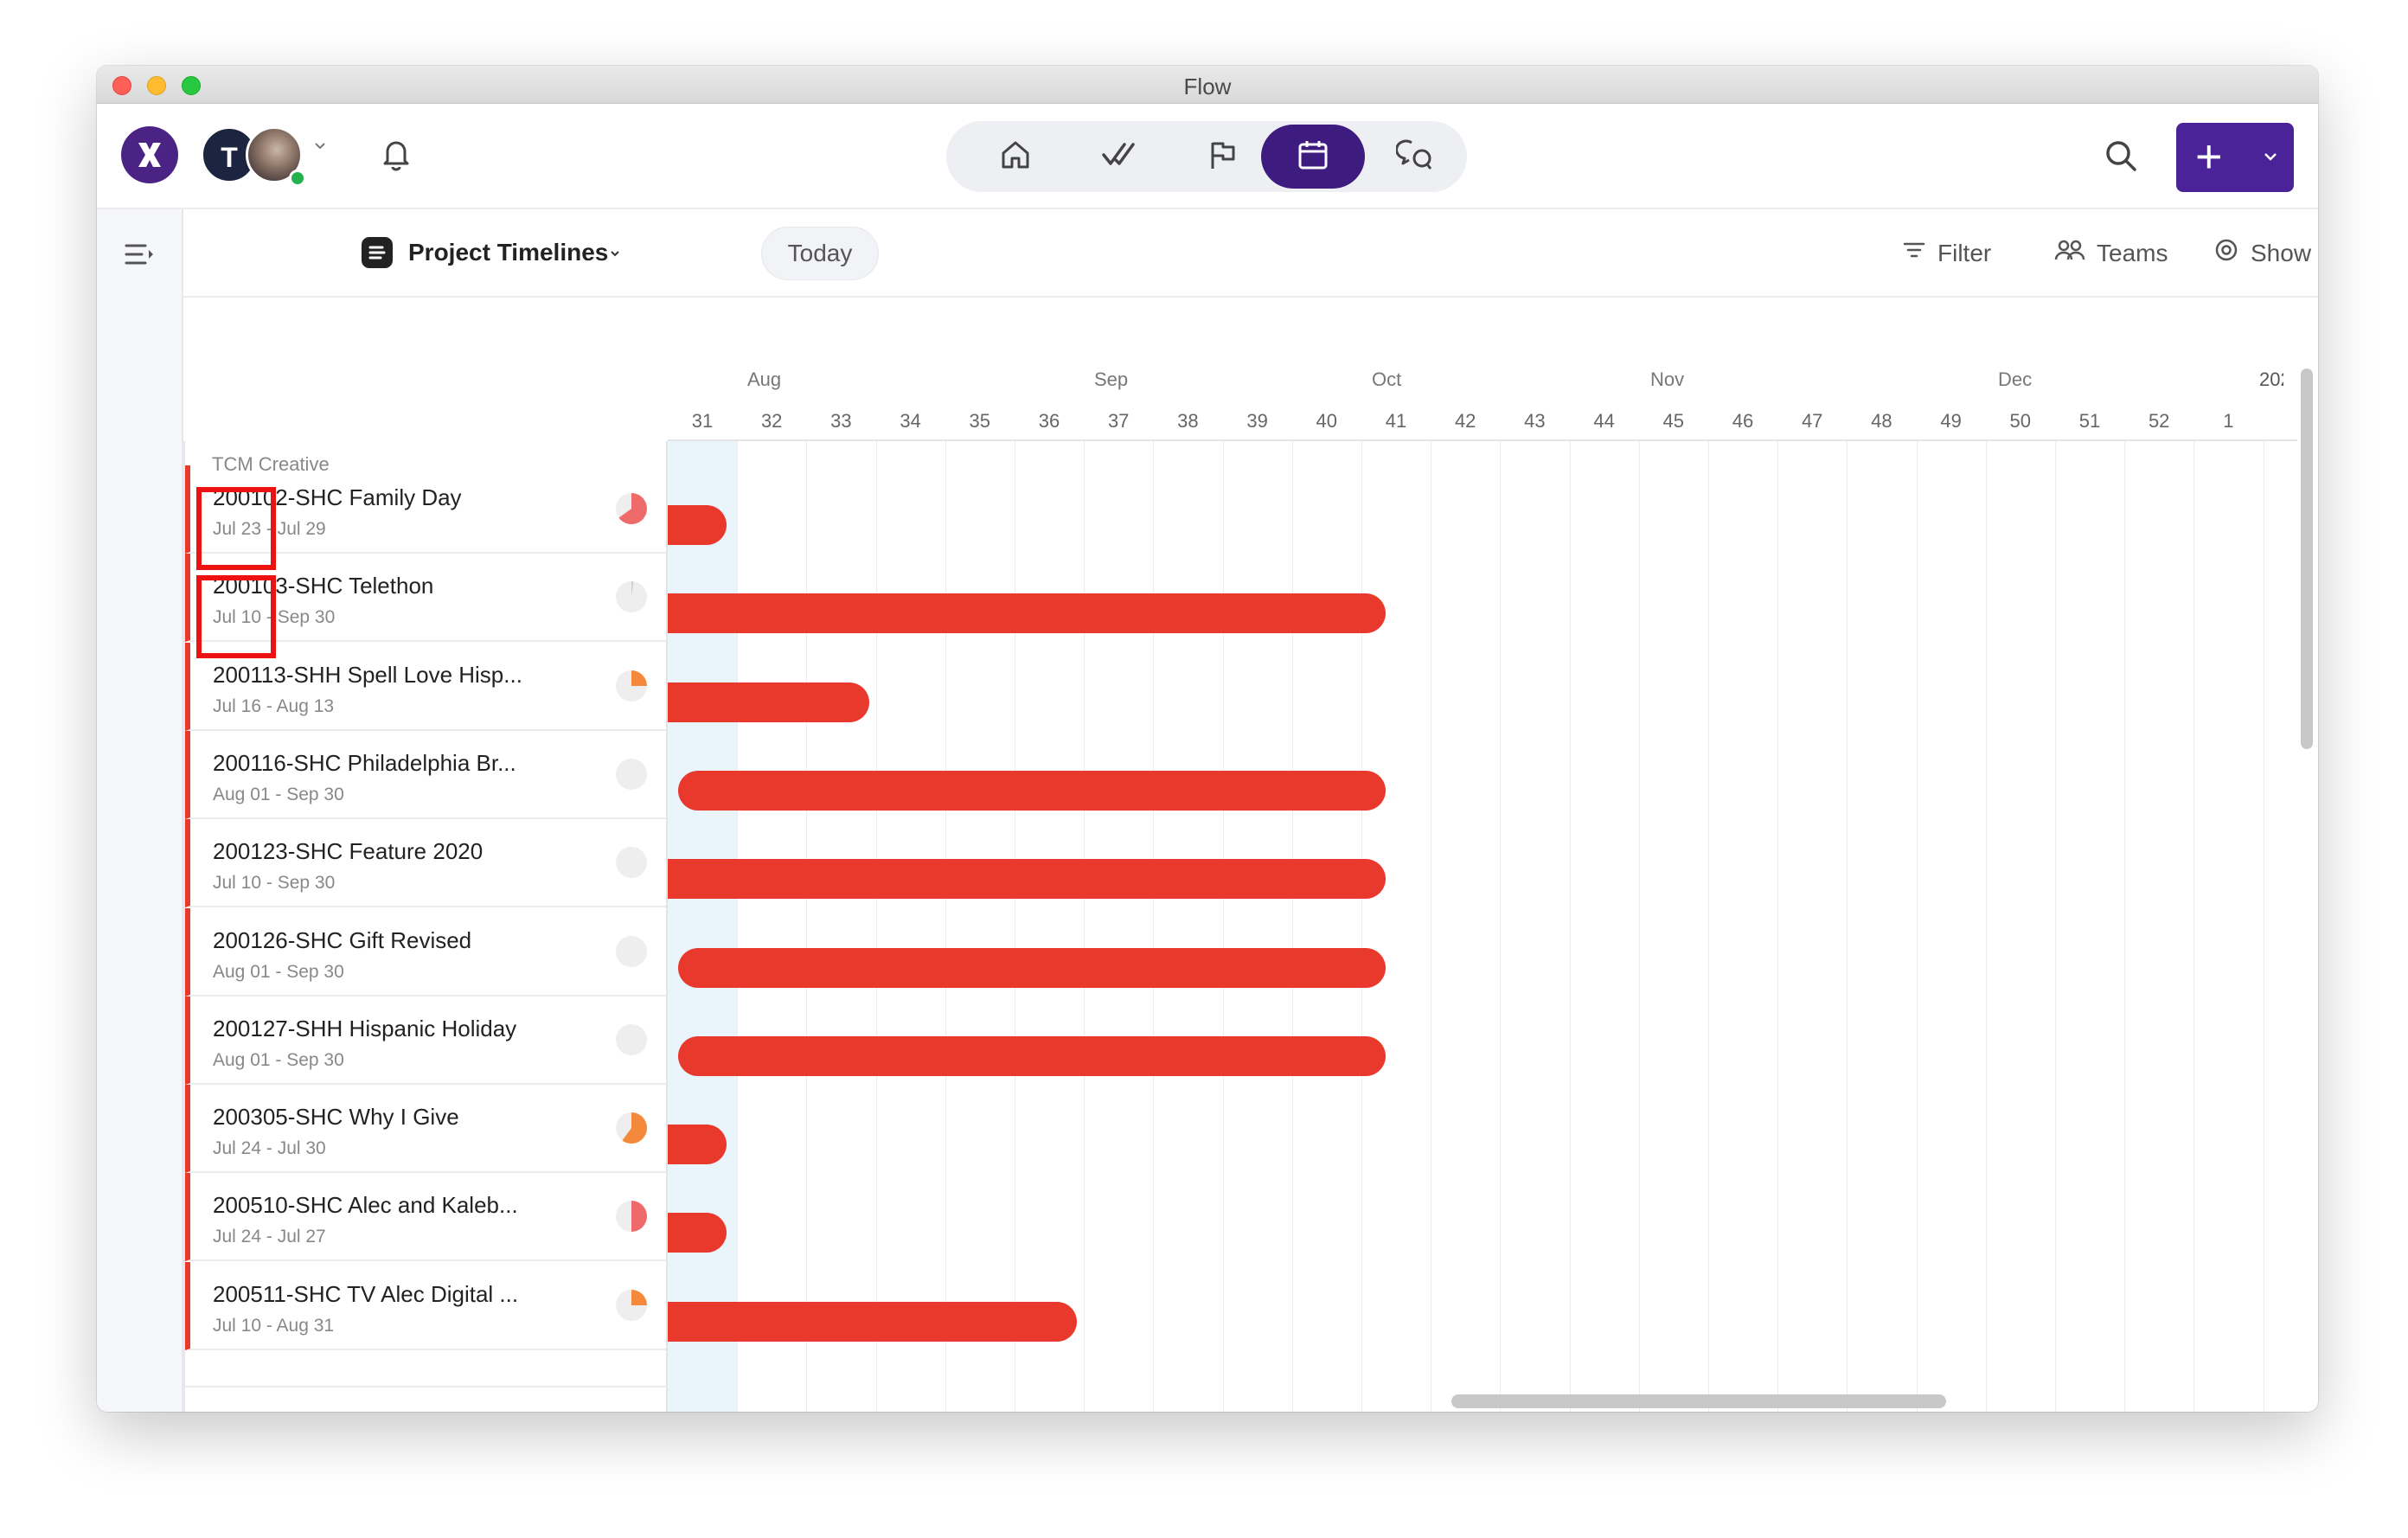  I want to click on app-logo, so click(149, 154).